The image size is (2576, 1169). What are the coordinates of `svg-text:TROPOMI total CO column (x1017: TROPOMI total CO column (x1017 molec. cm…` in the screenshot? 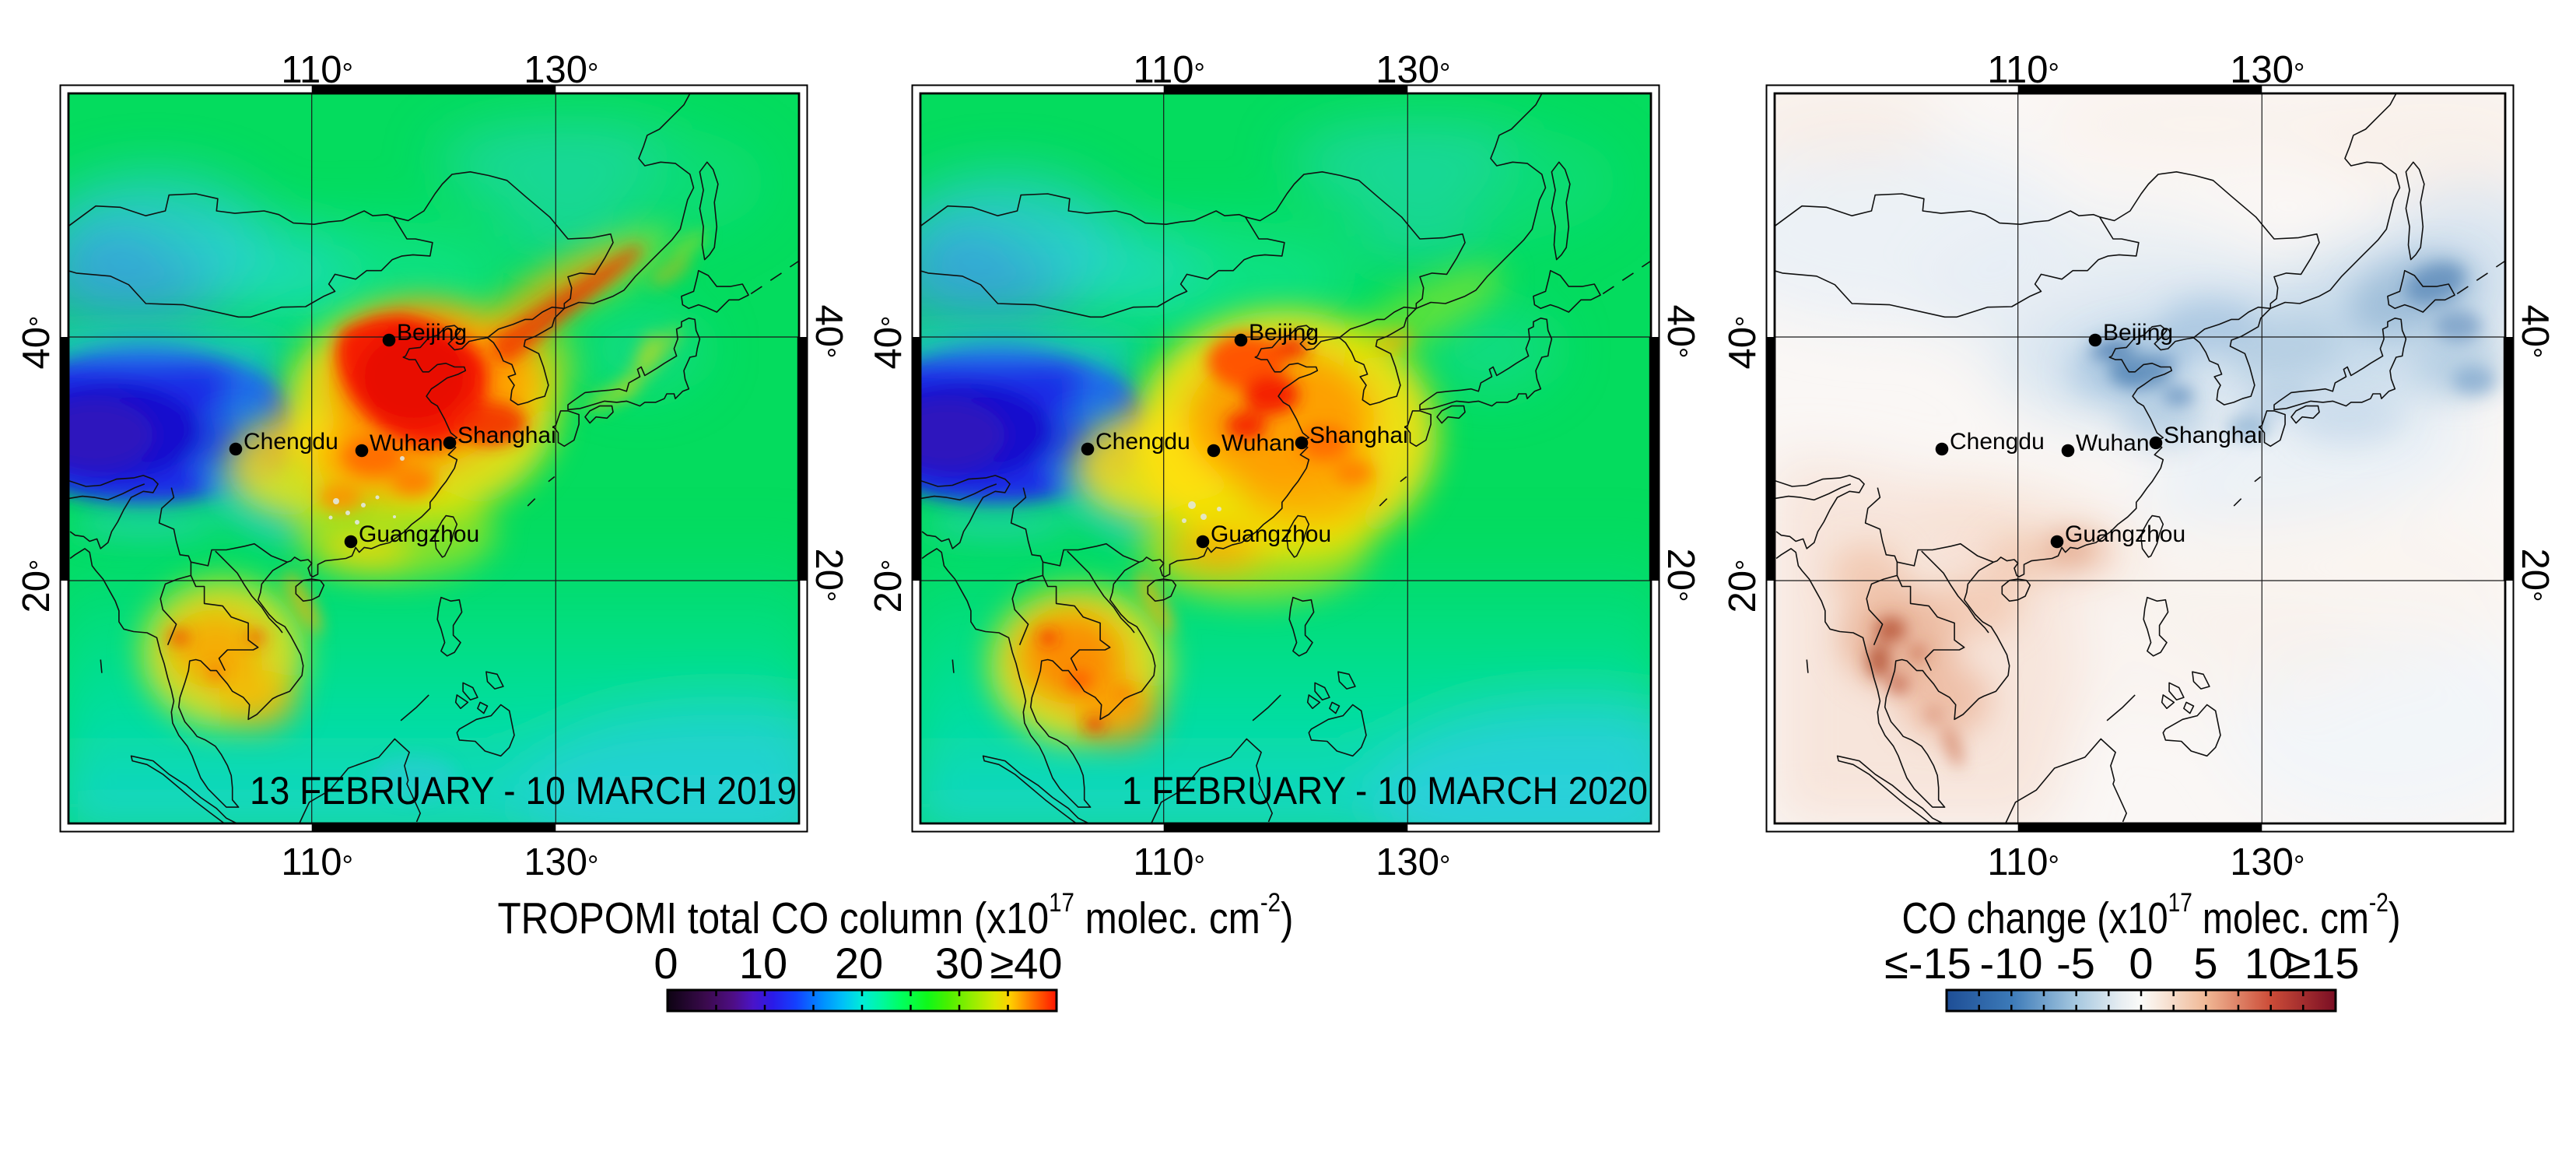 It's located at (895, 915).